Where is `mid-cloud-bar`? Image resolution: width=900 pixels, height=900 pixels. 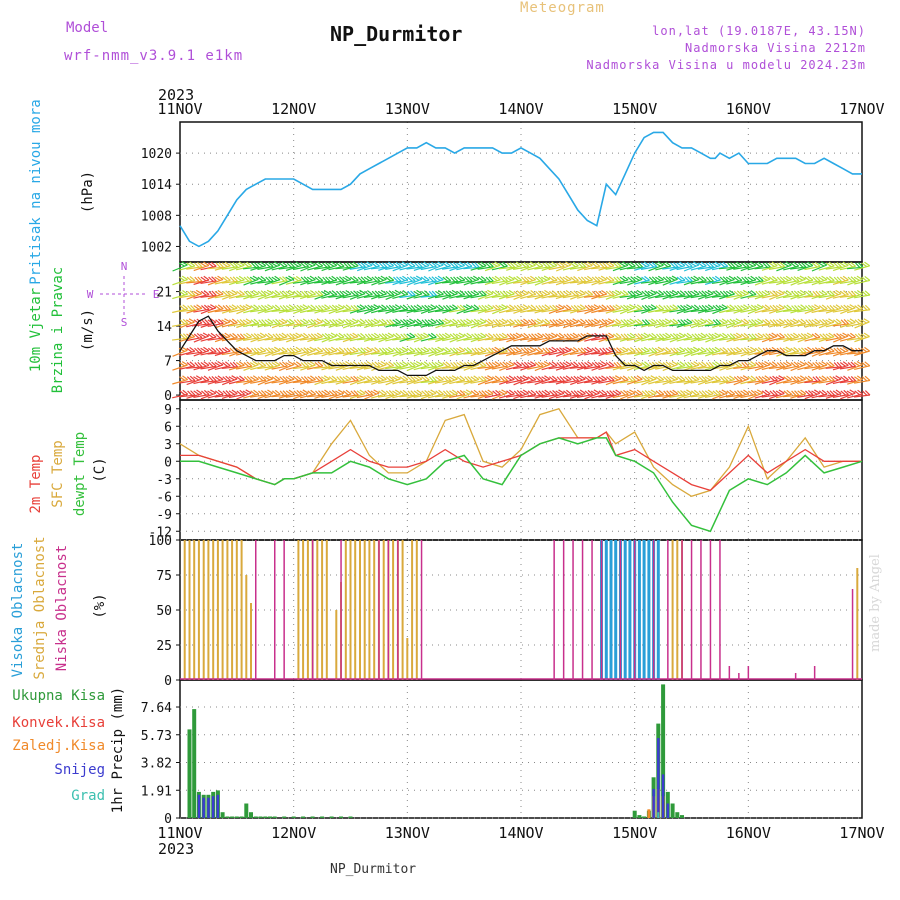 mid-cloud-bar is located at coordinates (194, 610).